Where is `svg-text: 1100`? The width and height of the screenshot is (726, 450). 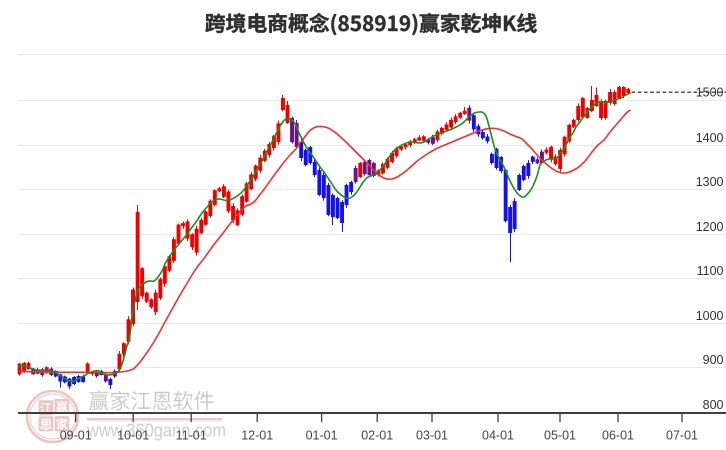
svg-text: 1100 is located at coordinates (710, 271).